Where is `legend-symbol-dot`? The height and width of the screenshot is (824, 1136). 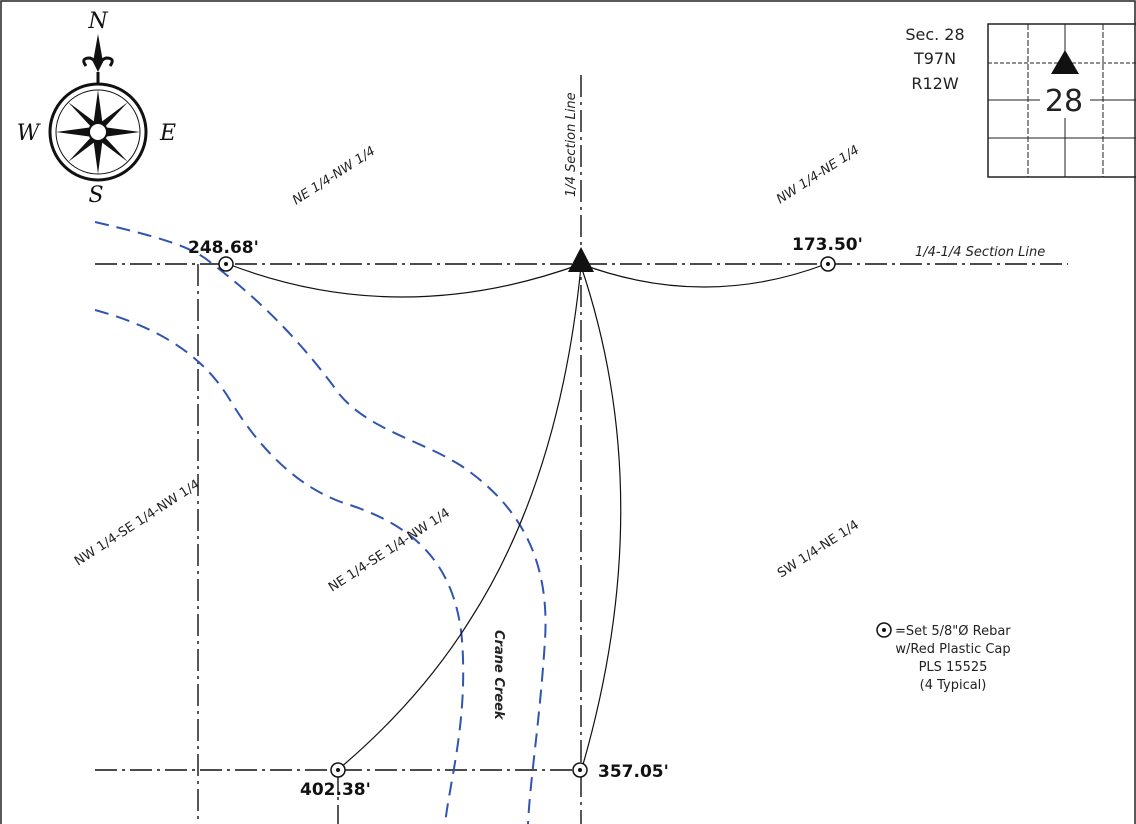 legend-symbol-dot is located at coordinates (884, 630).